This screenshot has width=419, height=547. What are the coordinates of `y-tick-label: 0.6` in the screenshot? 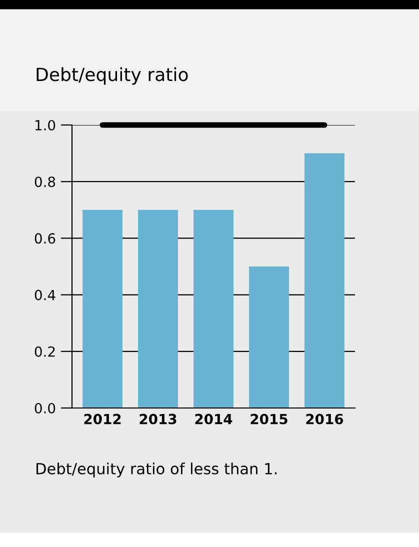 It's located at (45, 238).